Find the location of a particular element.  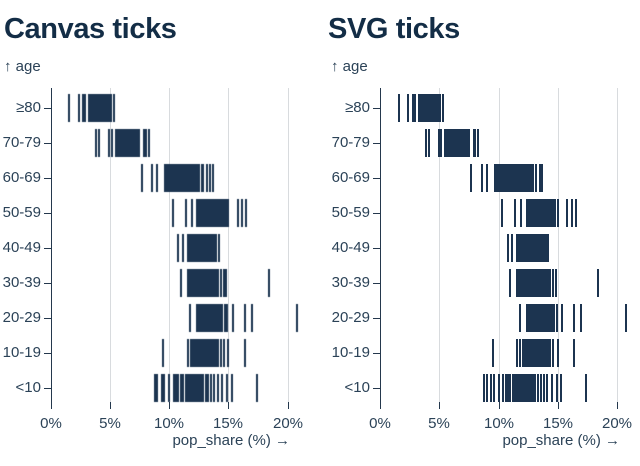

y-tick-label: <10 is located at coordinates (28, 387).